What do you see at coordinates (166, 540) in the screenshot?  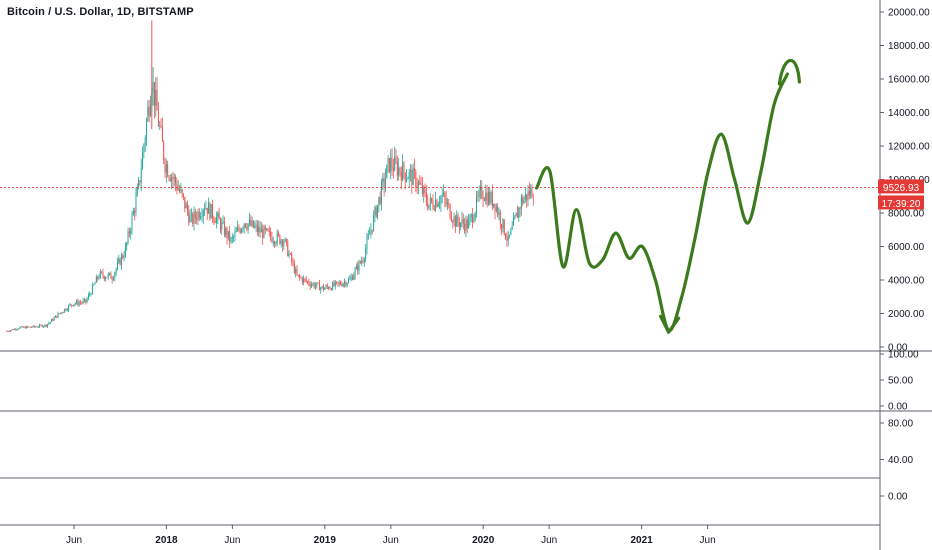 I see `time-tick-label: 2018` at bounding box center [166, 540].